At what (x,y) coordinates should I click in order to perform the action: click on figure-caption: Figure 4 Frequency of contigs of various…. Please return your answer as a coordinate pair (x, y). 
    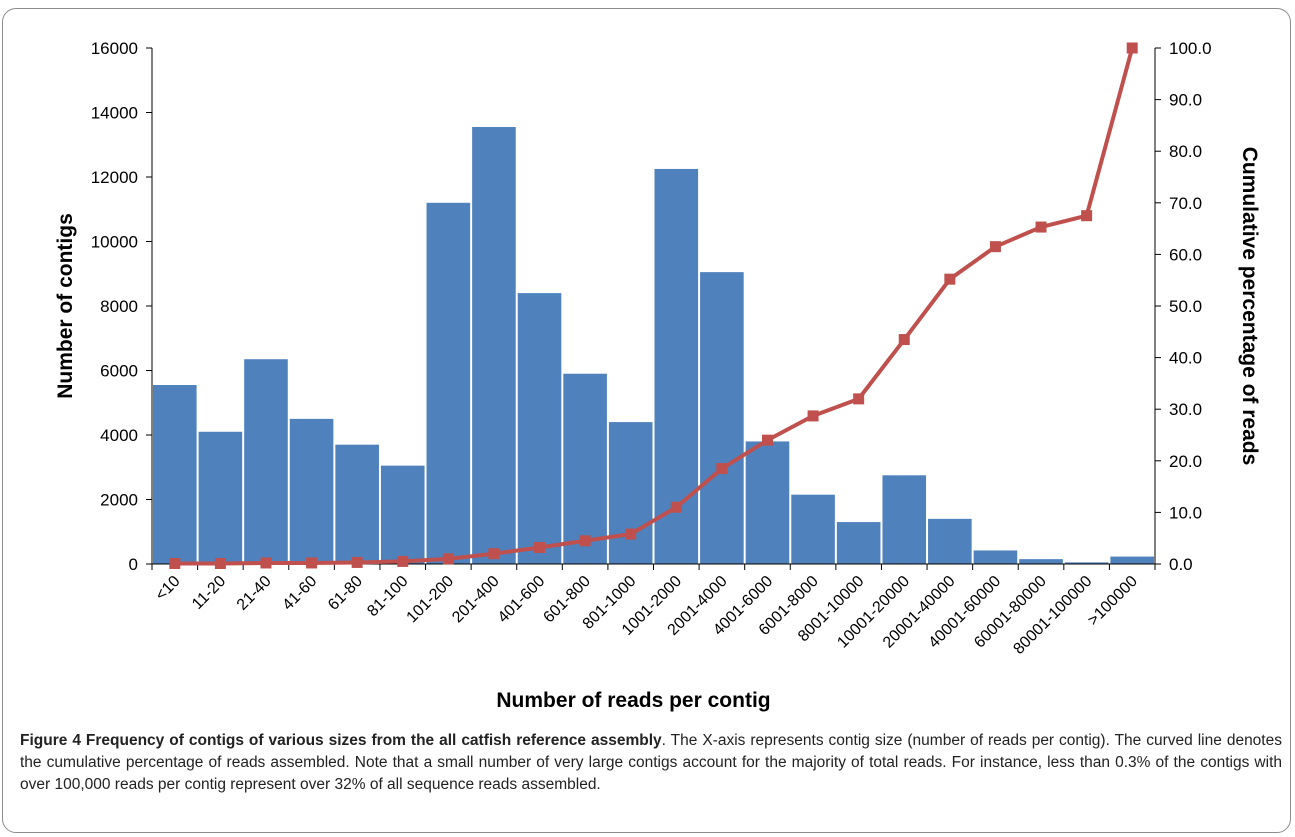
    Looking at the image, I should click on (651, 763).